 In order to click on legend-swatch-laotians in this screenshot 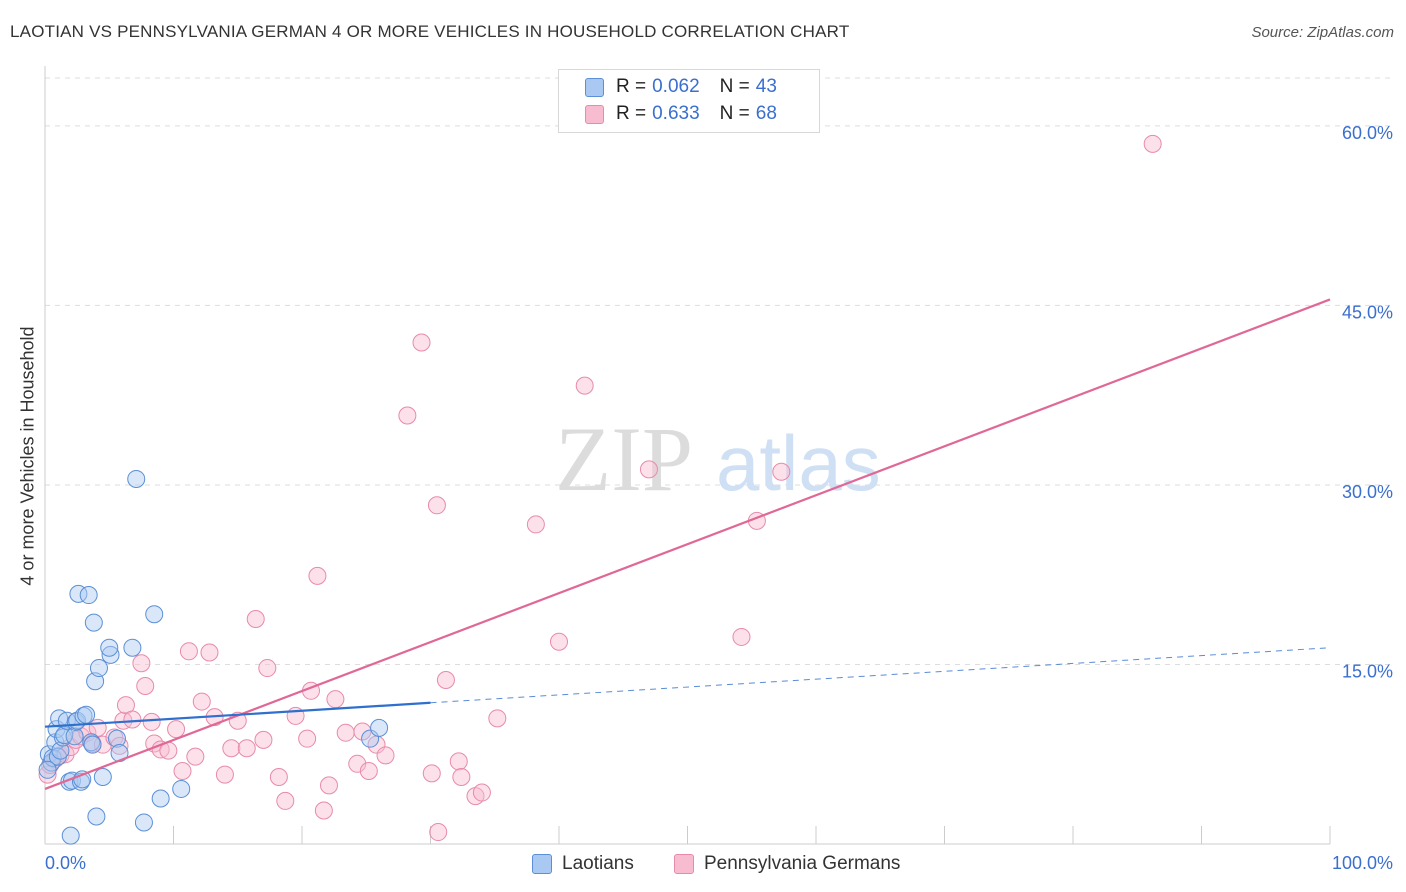, I will do `click(594, 87)`.